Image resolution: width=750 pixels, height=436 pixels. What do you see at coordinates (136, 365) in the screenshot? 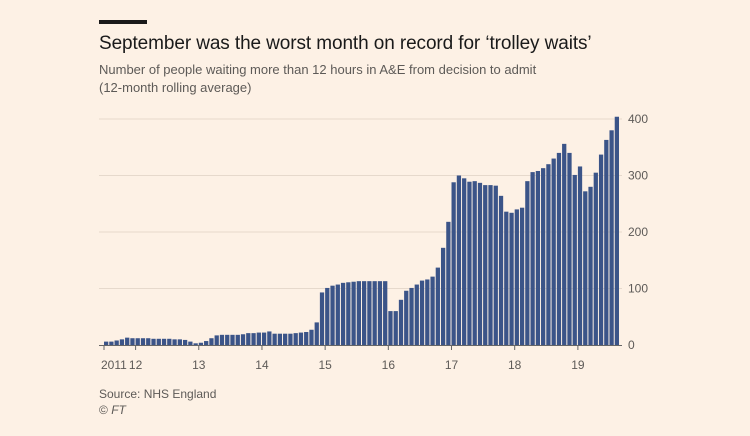
I see `x-tick-label: 12` at bounding box center [136, 365].